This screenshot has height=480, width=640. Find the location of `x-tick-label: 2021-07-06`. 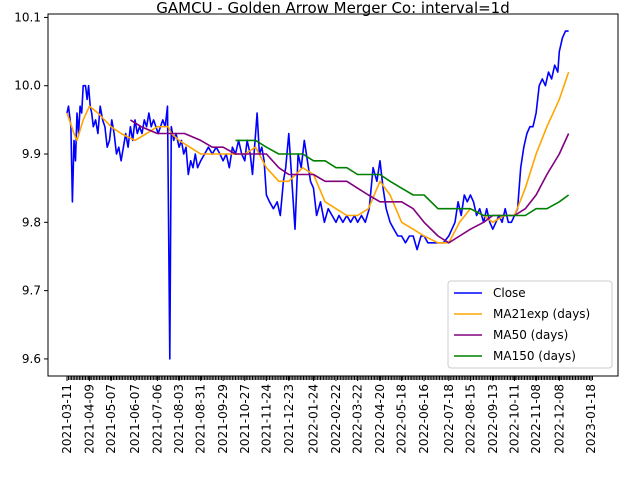

x-tick-label: 2021-07-06 is located at coordinates (157, 419).